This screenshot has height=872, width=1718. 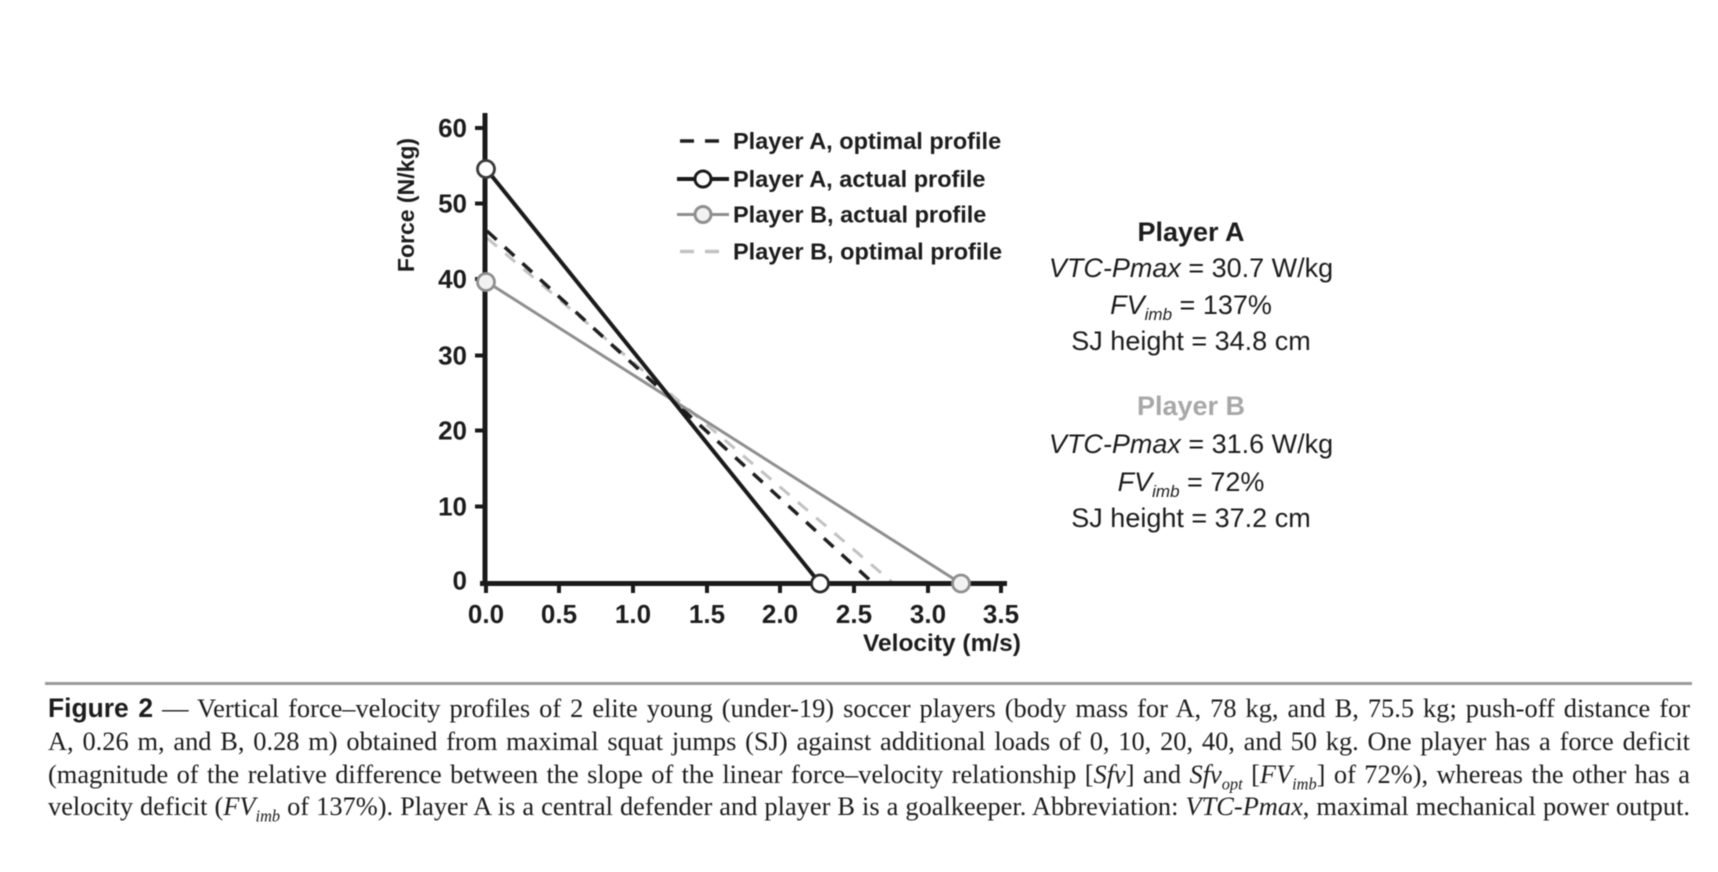 What do you see at coordinates (942, 643) in the screenshot?
I see `svg-text: Velocity (m/s)` at bounding box center [942, 643].